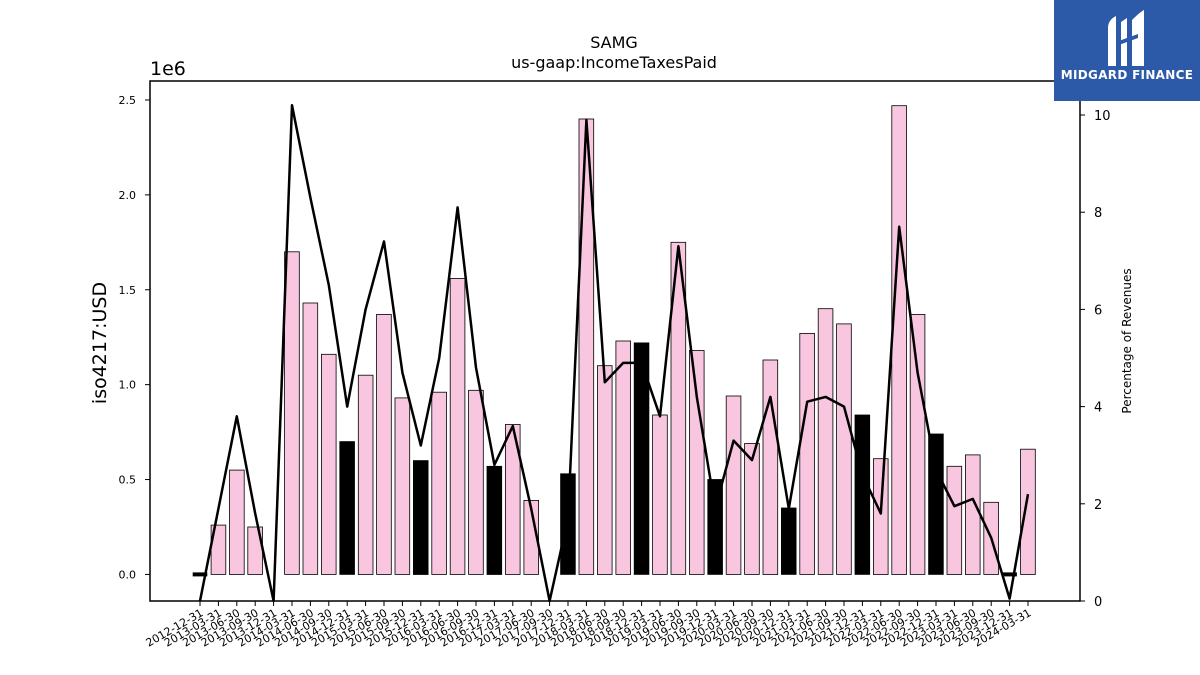 The image size is (1200, 675). Describe the element at coordinates (614, 62) in the screenshot. I see `chart-subtitle: us-gaap:IncomeTaxesPaid` at that location.